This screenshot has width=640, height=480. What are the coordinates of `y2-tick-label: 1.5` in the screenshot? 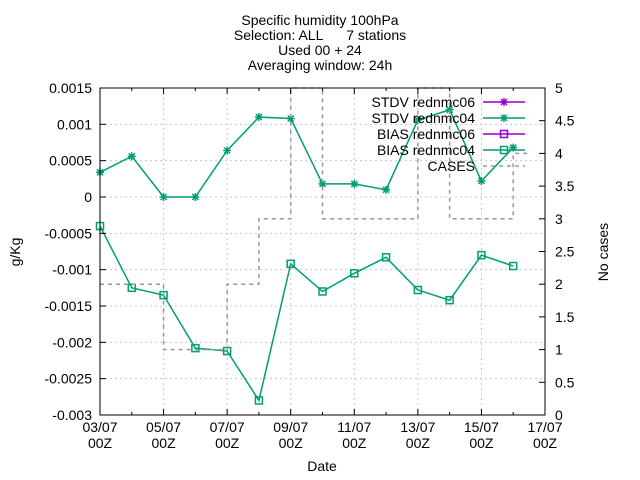 It's located at (565, 317).